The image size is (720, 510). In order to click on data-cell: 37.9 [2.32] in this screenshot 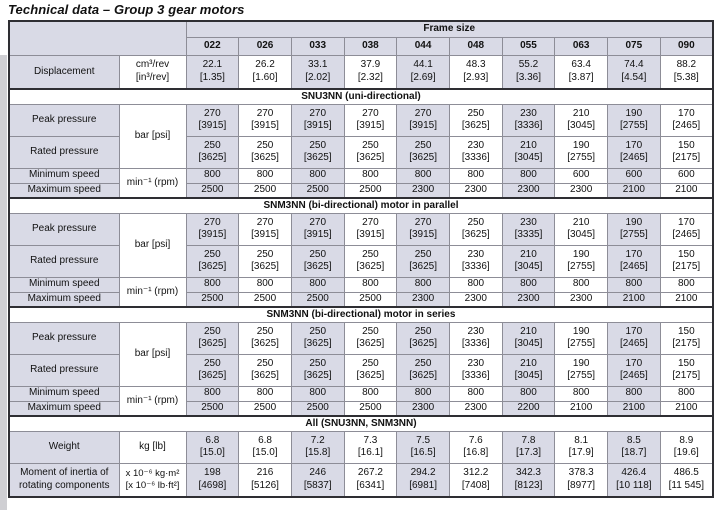, I will do `click(370, 72)`.